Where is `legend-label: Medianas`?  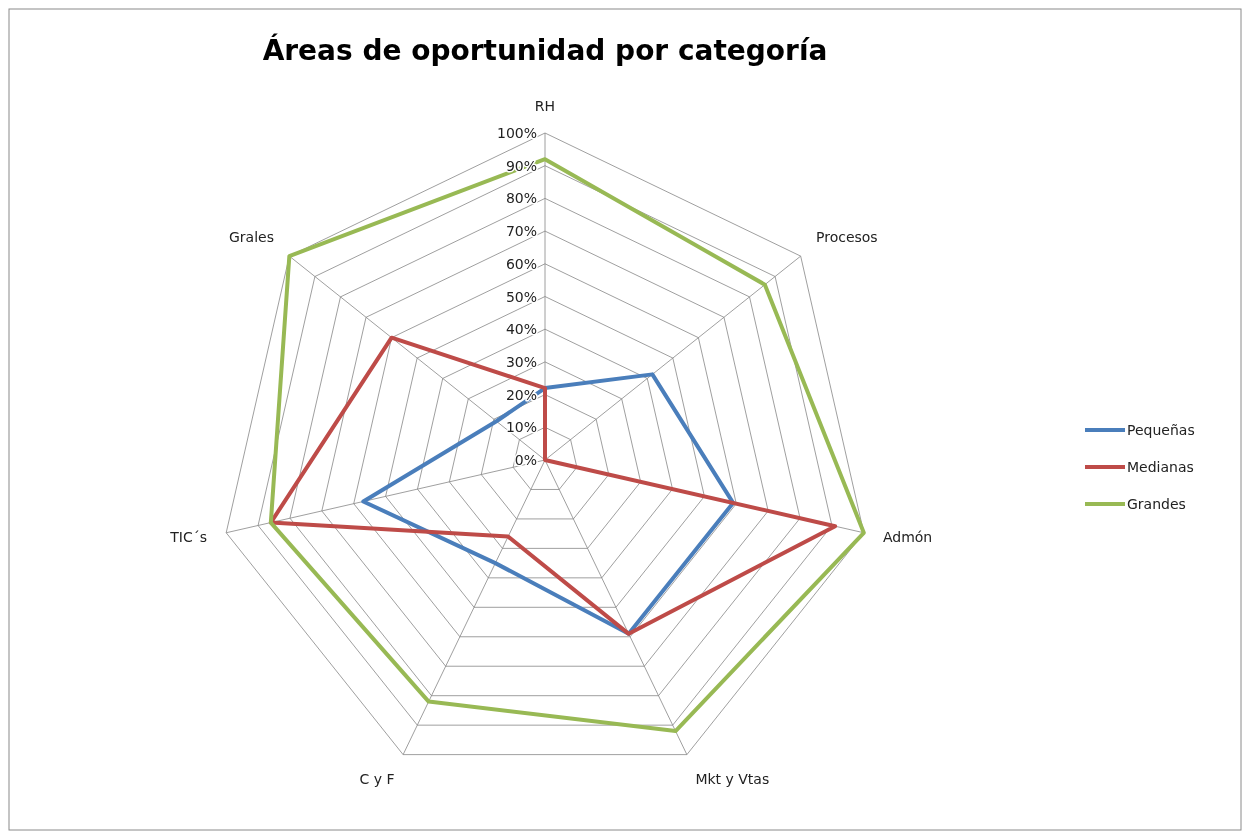 legend-label: Medianas is located at coordinates (1160, 467).